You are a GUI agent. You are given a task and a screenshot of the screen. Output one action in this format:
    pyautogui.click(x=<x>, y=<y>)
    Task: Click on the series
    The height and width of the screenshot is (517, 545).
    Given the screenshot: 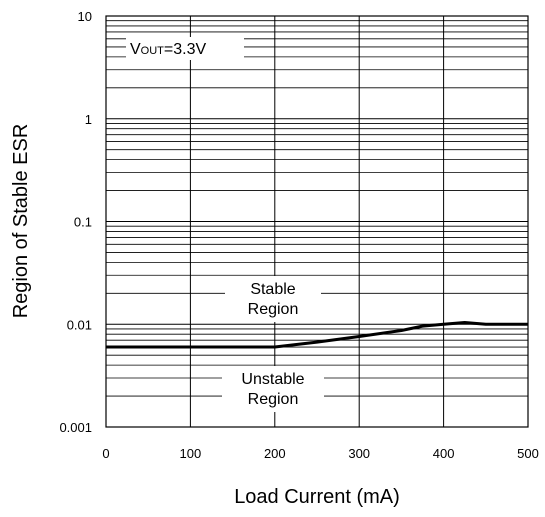 What is the action you would take?
    pyautogui.click(x=317, y=335)
    